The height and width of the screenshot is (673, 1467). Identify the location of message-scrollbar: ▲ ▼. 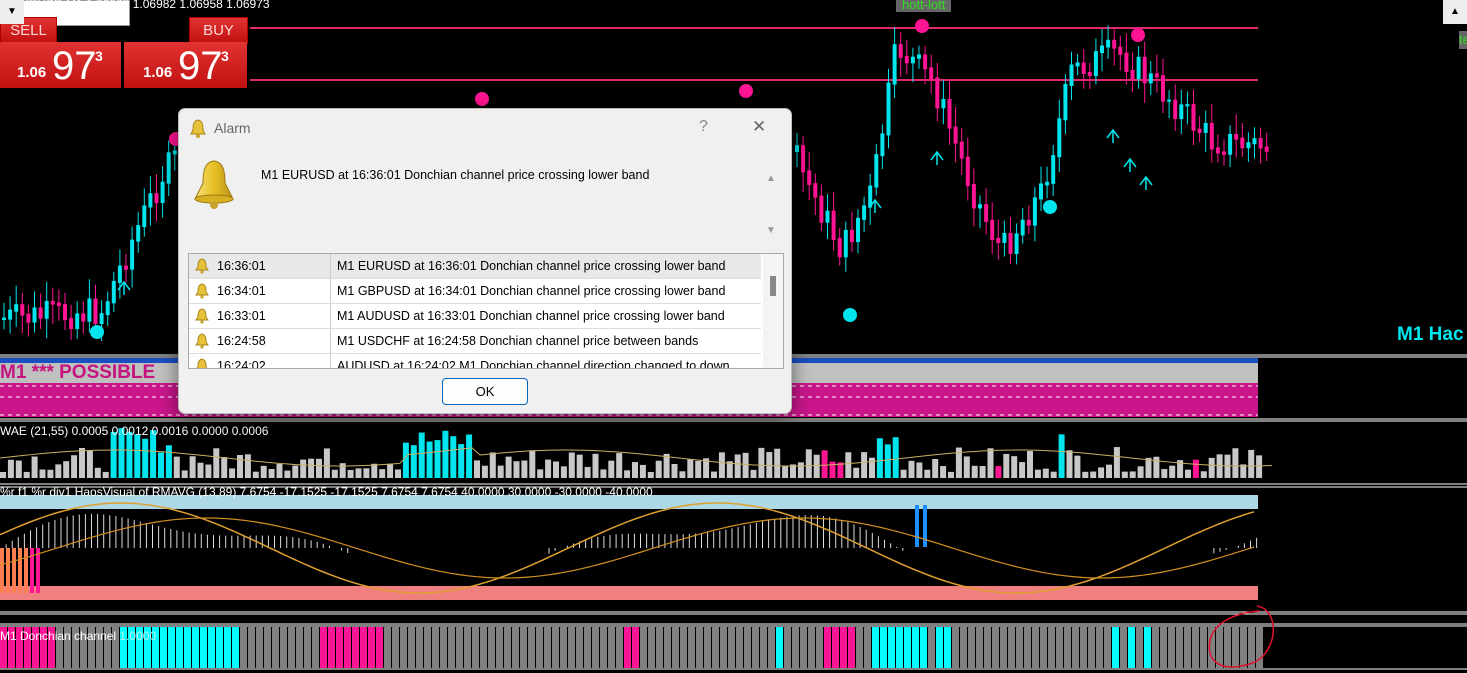
(771, 206).